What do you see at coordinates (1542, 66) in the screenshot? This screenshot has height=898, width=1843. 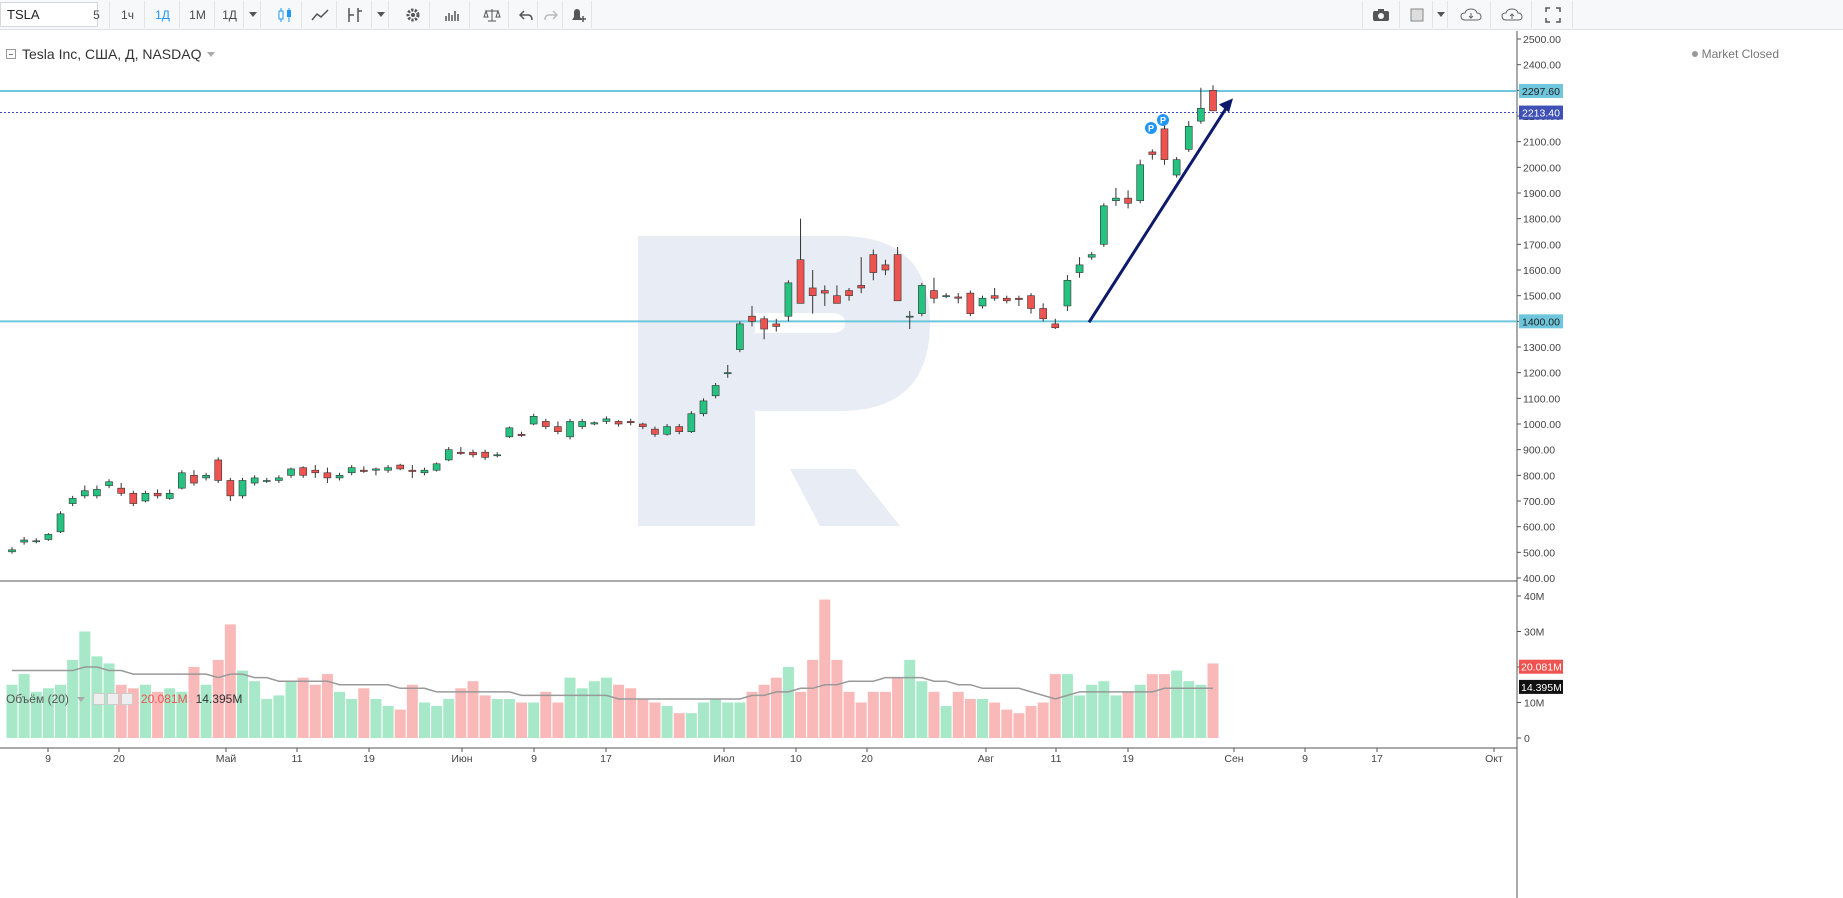 I see `price-tick-label: 2400.00` at bounding box center [1542, 66].